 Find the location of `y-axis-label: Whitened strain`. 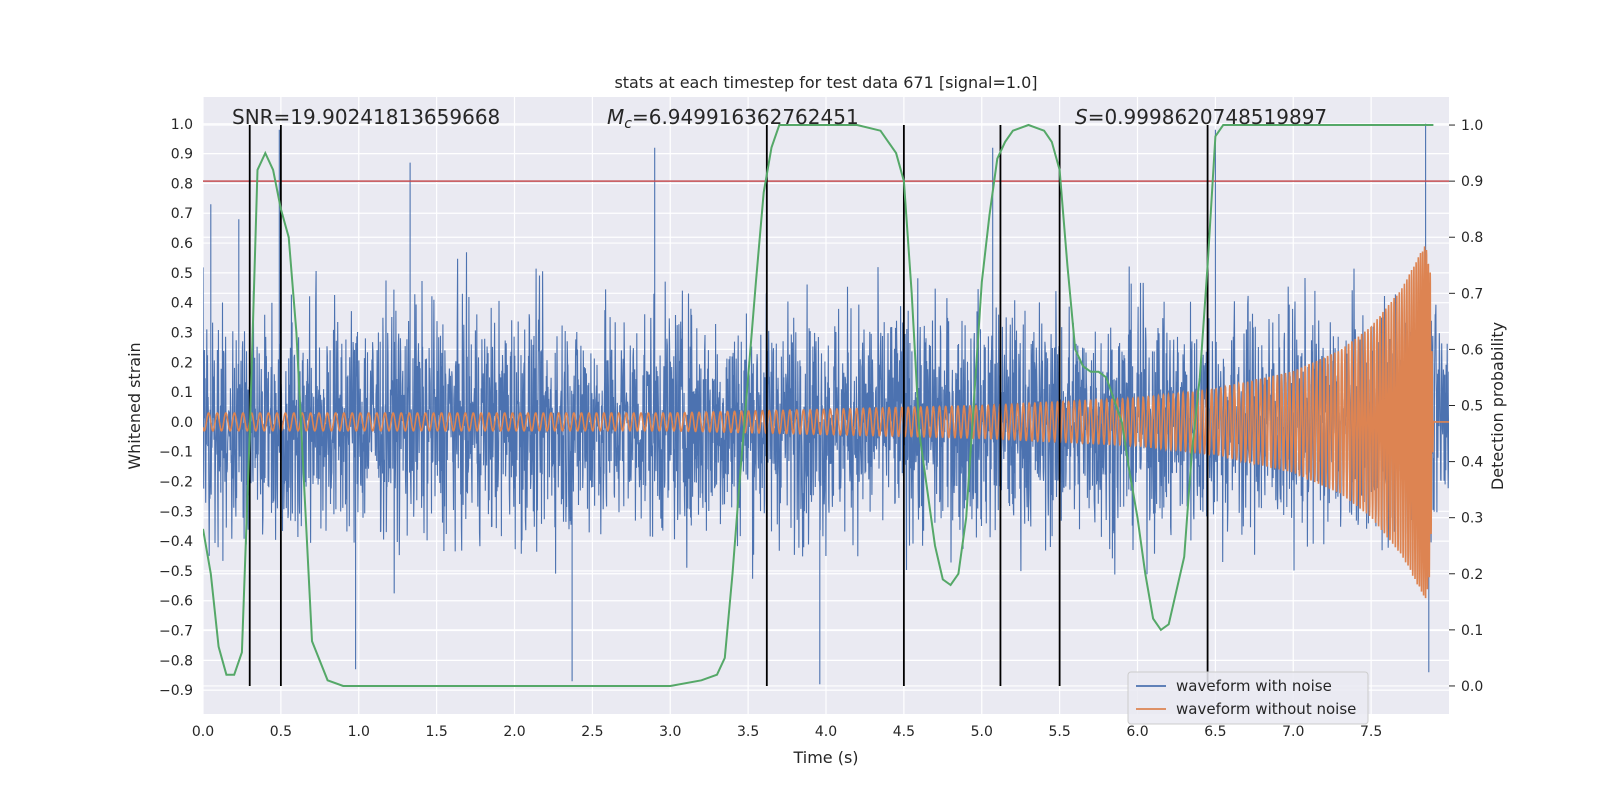

y-axis-label: Whitened strain is located at coordinates (134, 405).